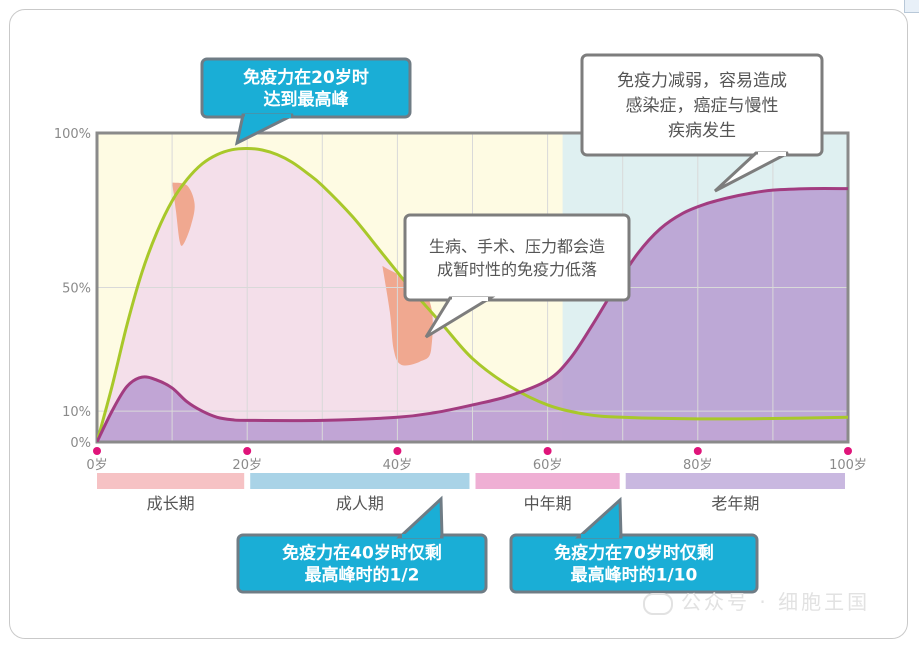 The image size is (919, 658). I want to click on x-tick-label: 20岁, so click(247, 465).